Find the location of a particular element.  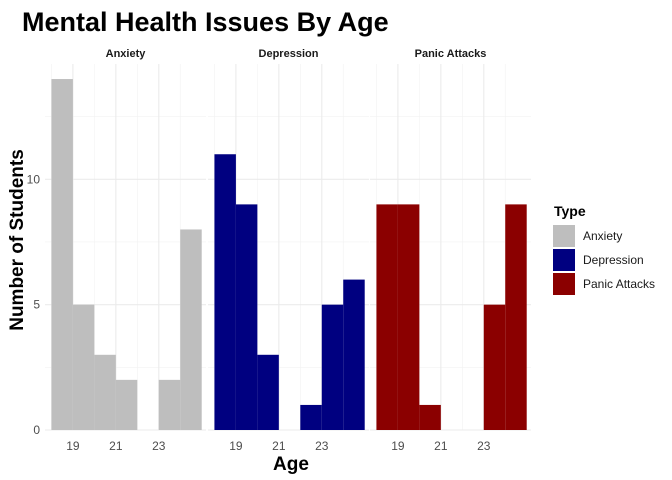

x-axis-ticks: 19 21 23 19 21 23 19 21 23 is located at coordinates (278, 446).